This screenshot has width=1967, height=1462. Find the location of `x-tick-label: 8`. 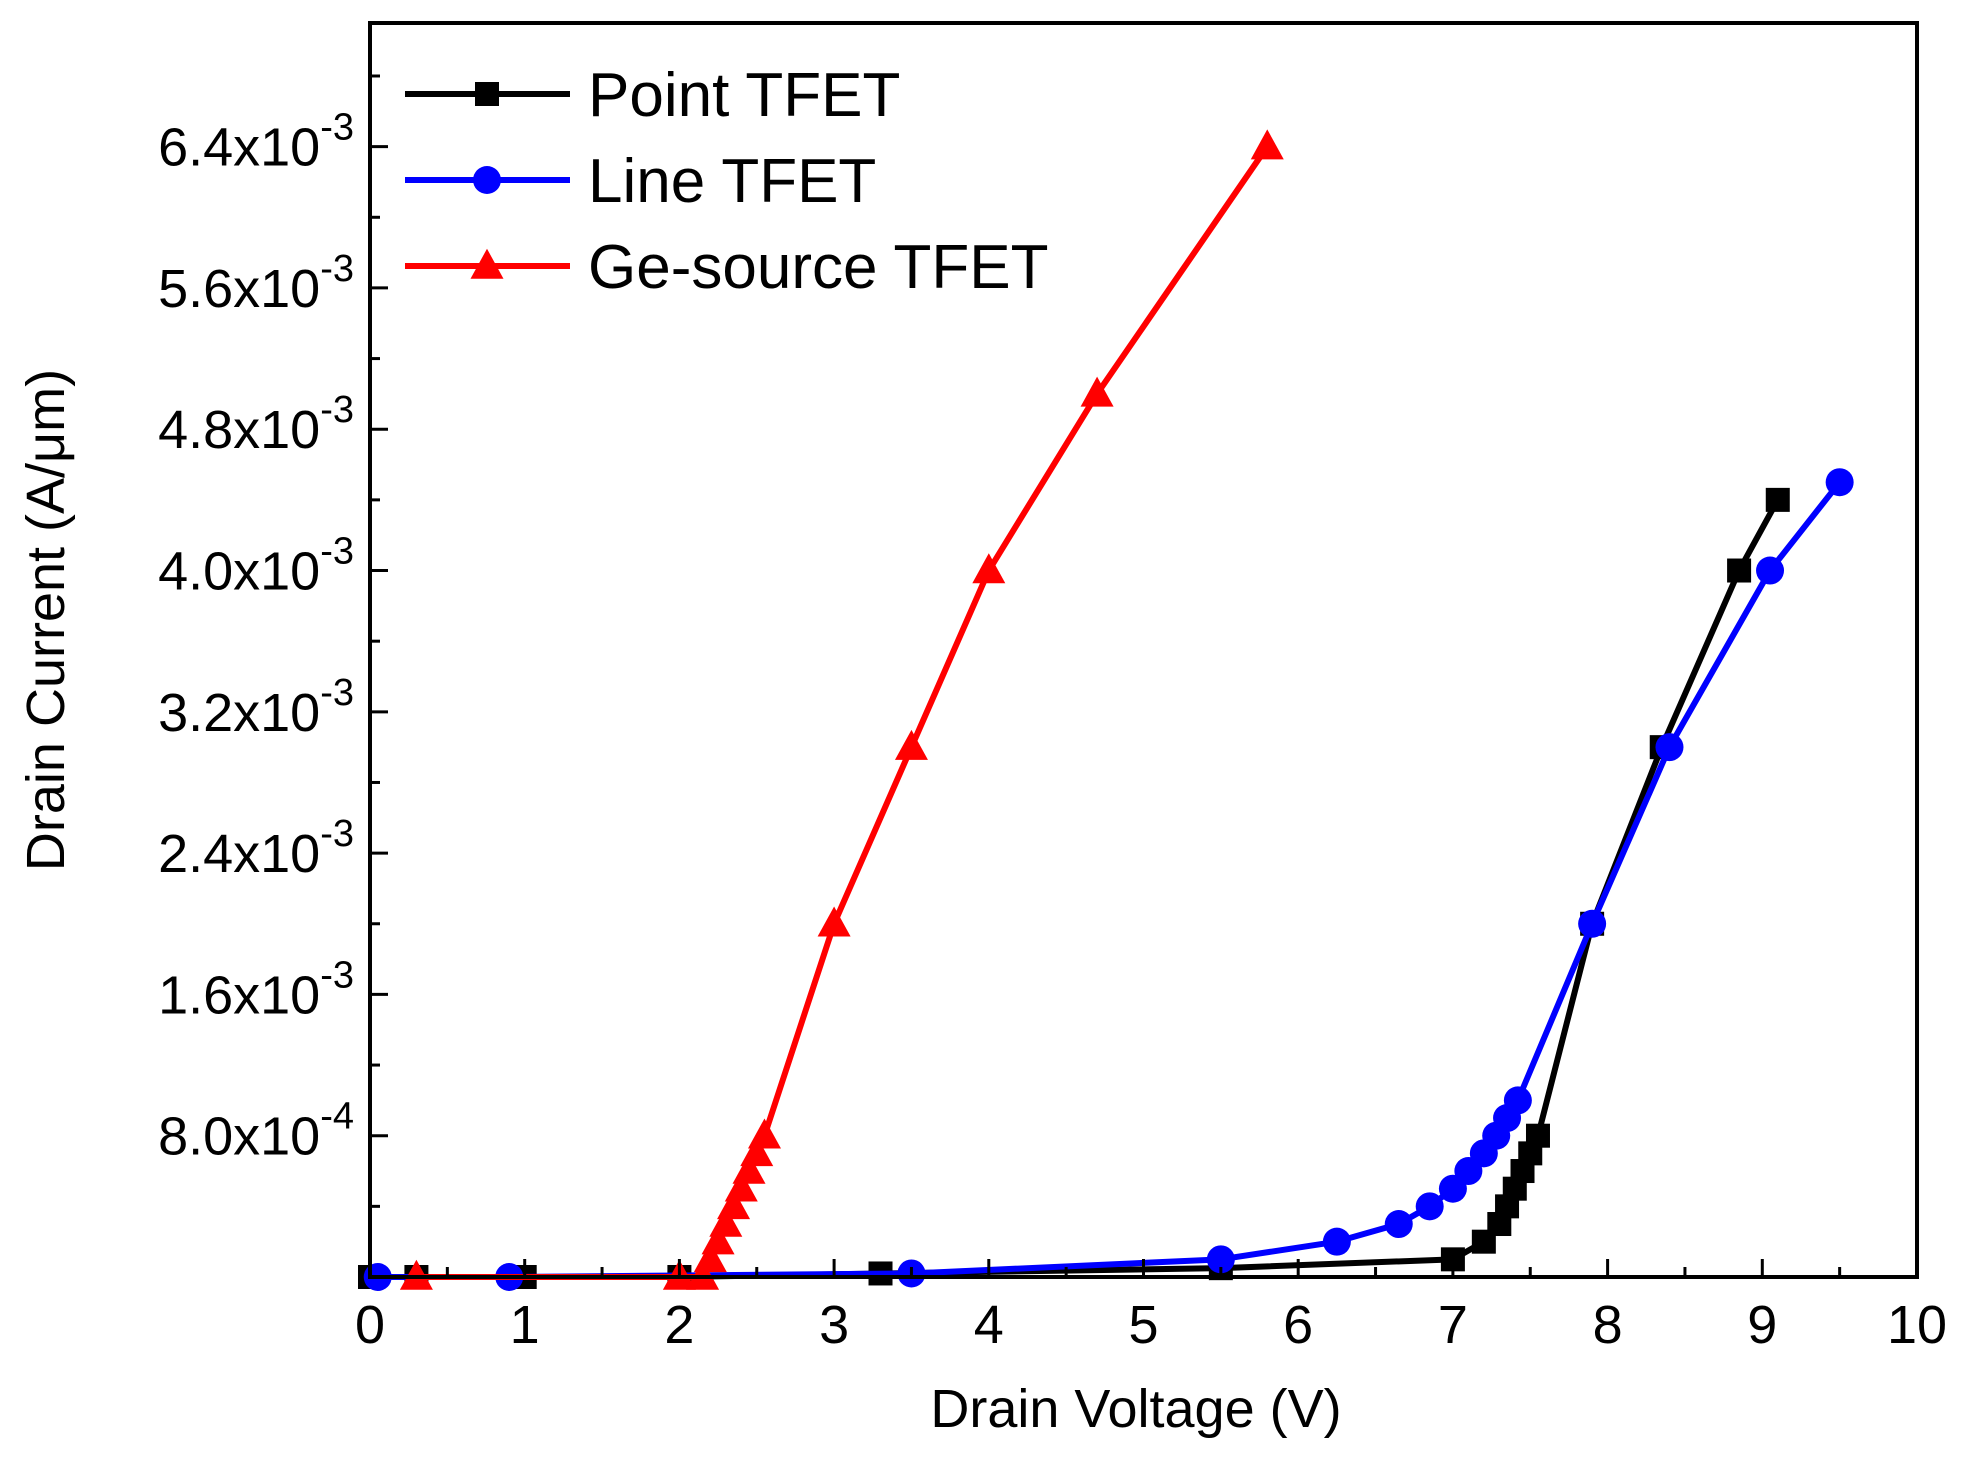

x-tick-label: 8 is located at coordinates (1608, 1325).